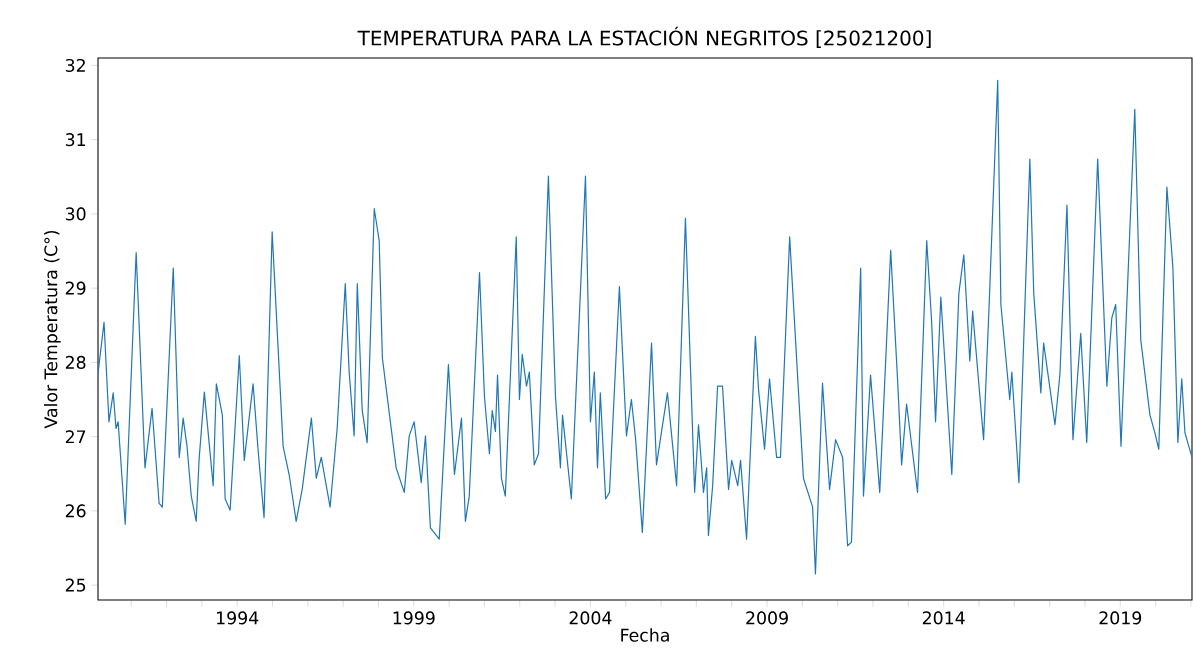 The image size is (1193, 671). Describe the element at coordinates (75, 288) in the screenshot. I see `y-tick-label: 29` at that location.